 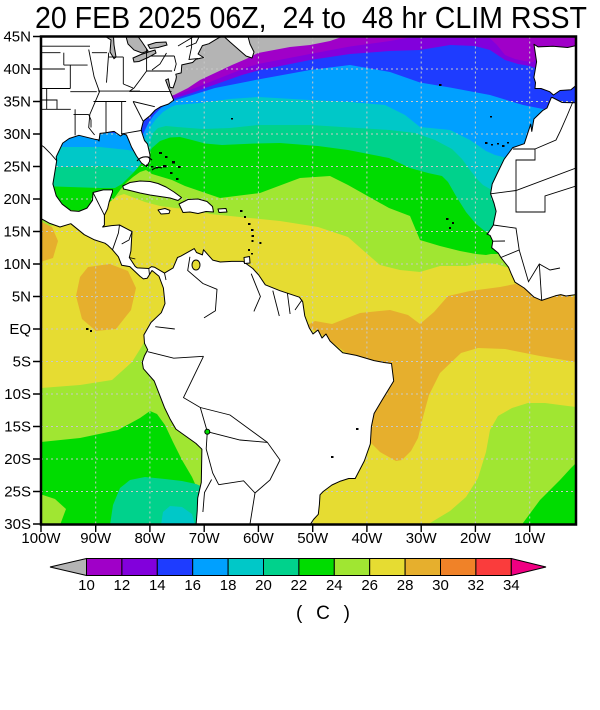 What do you see at coordinates (17, 134) in the screenshot?
I see `svg-text: 30N` at bounding box center [17, 134].